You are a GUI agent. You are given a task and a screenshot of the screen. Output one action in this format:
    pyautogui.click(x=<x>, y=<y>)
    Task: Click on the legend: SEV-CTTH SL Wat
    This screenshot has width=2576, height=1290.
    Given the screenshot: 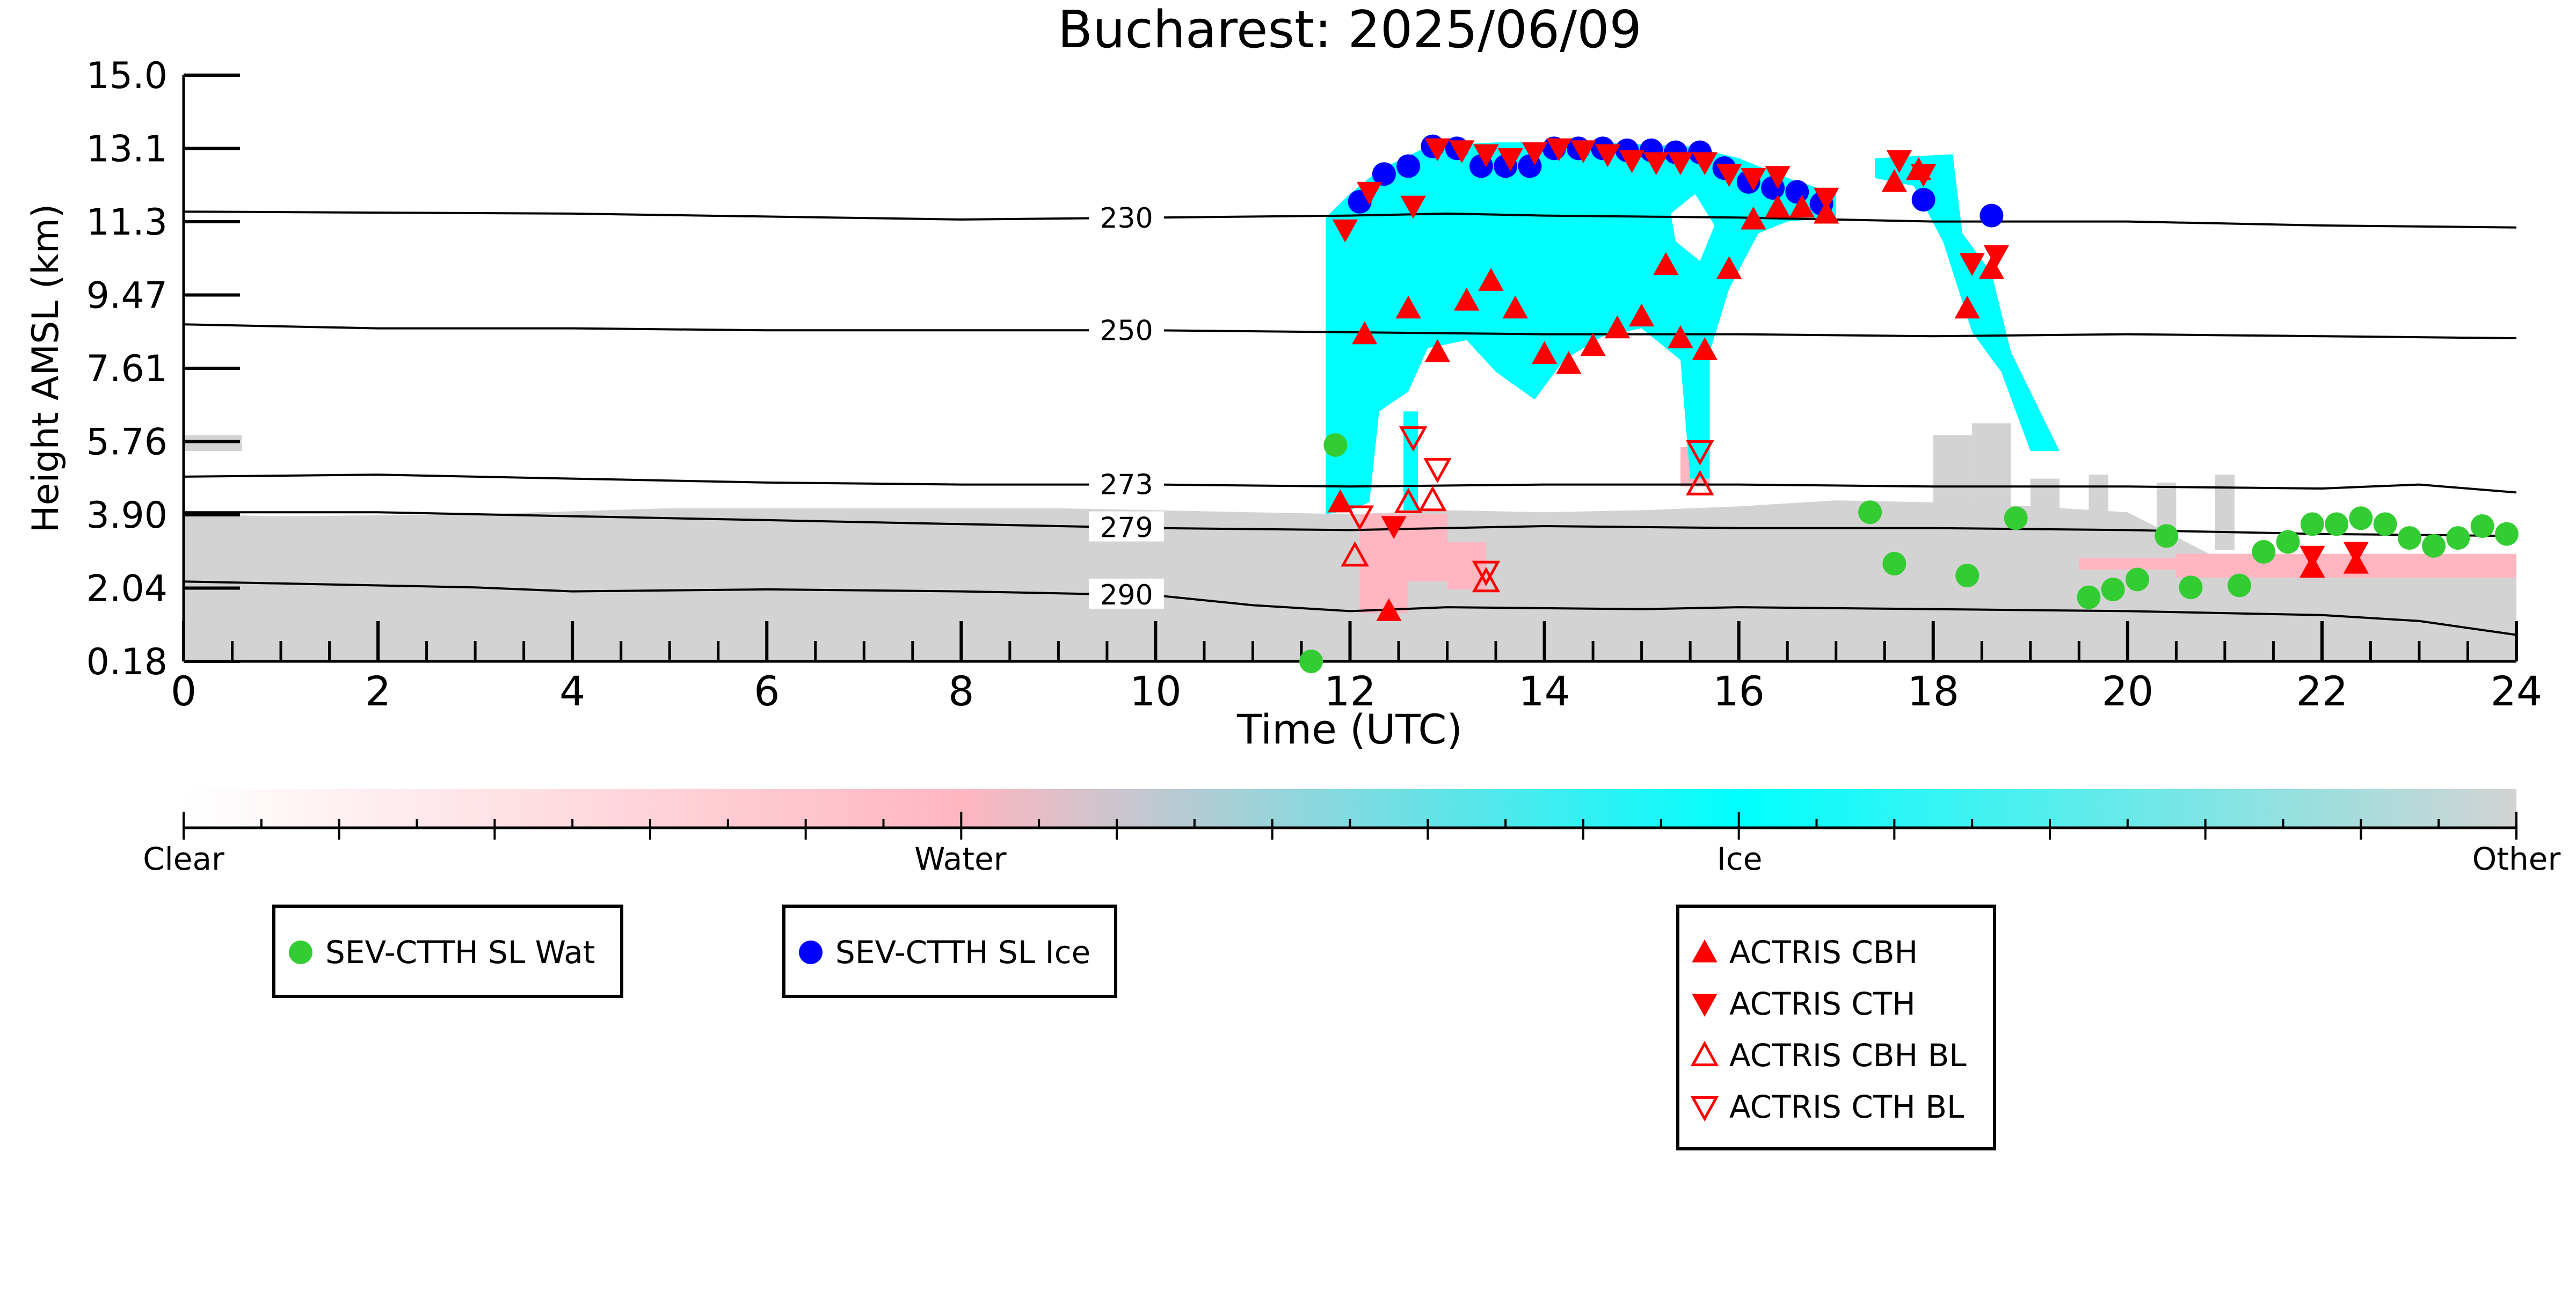 What is the action you would take?
    pyautogui.click(x=447, y=951)
    